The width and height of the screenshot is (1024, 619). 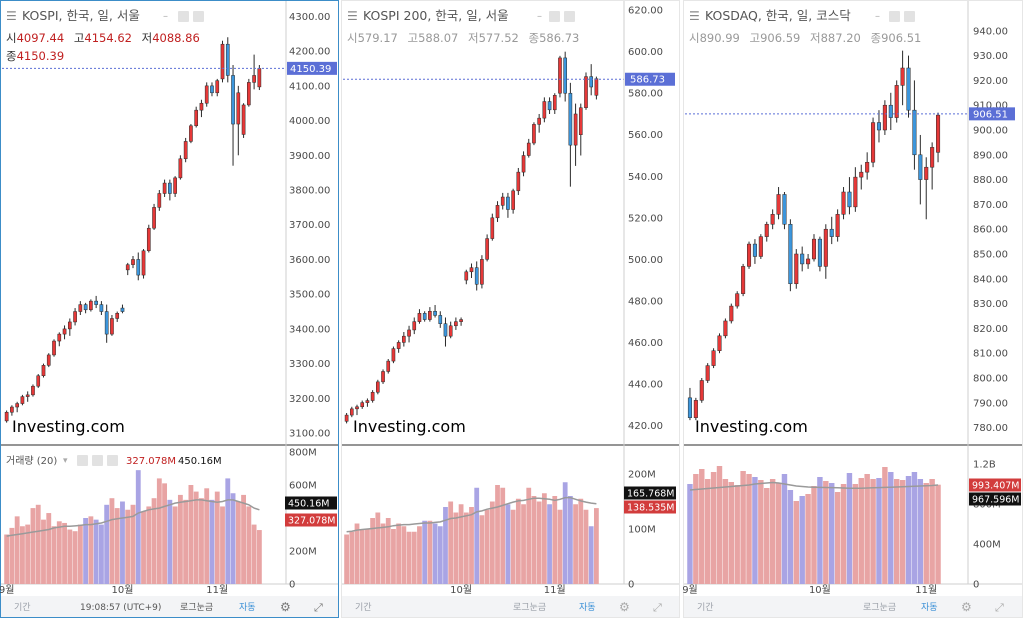 What do you see at coordinates (990, 279) in the screenshot?
I see `price-tick-label: 840.00` at bounding box center [990, 279].